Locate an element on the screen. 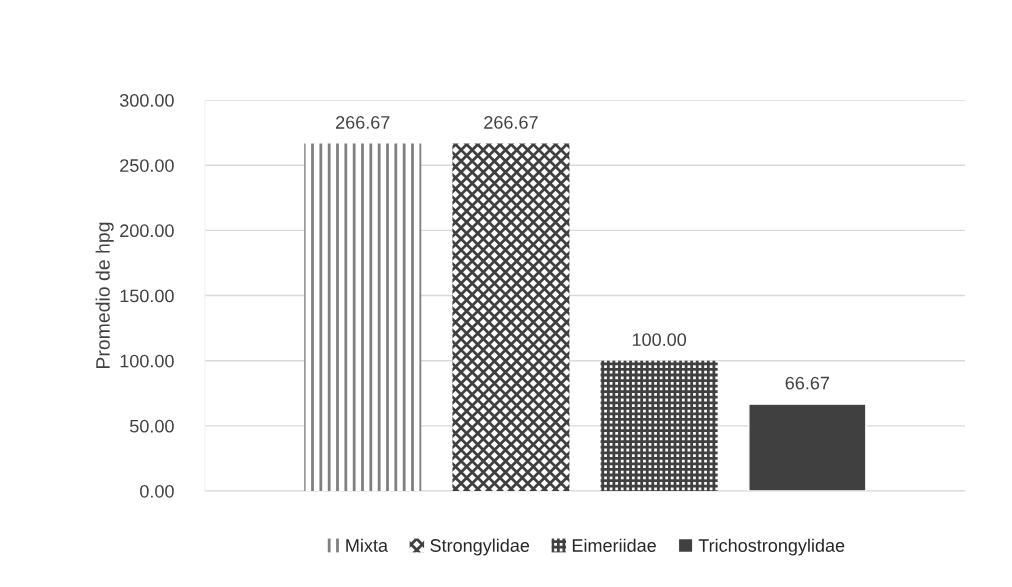 This screenshot has height=587, width=1012. y-tick-label: 0.00 is located at coordinates (157, 491).